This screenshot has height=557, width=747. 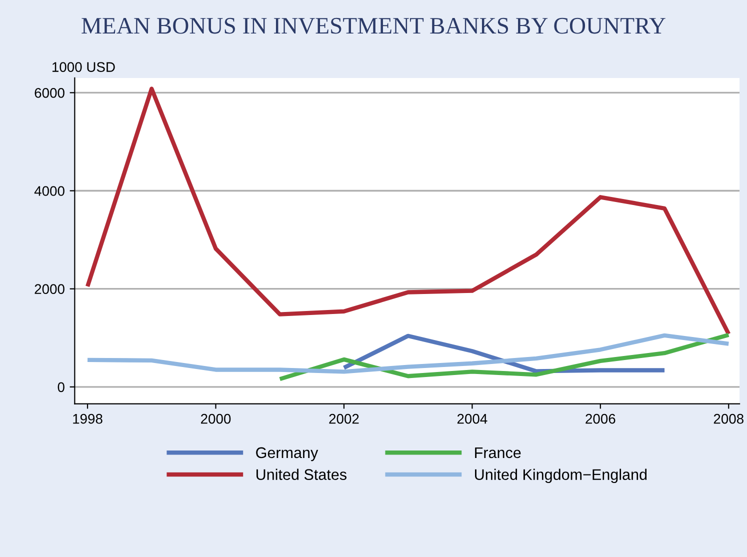 I want to click on legend-label: France, so click(x=498, y=452).